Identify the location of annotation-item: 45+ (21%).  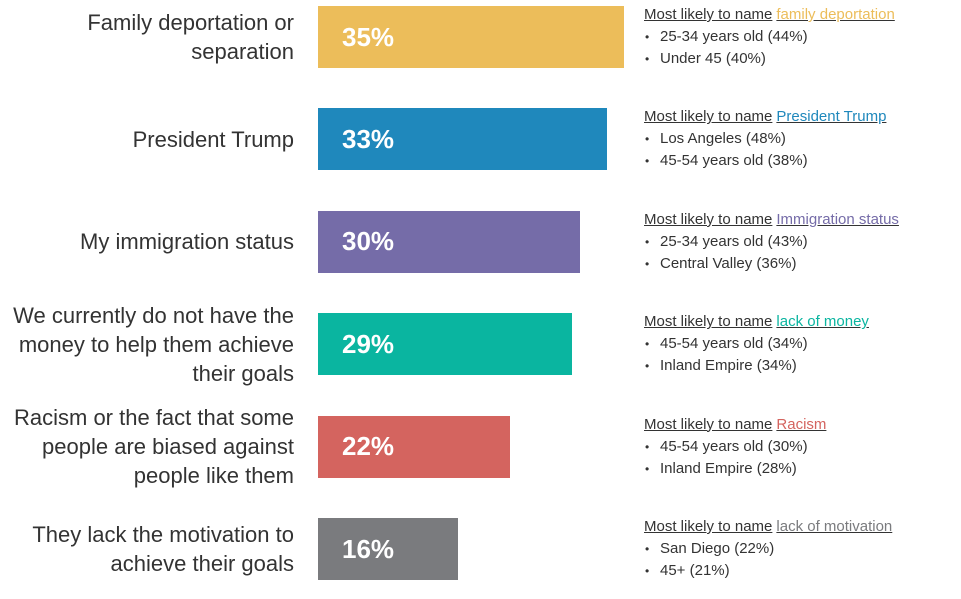
(801, 571).